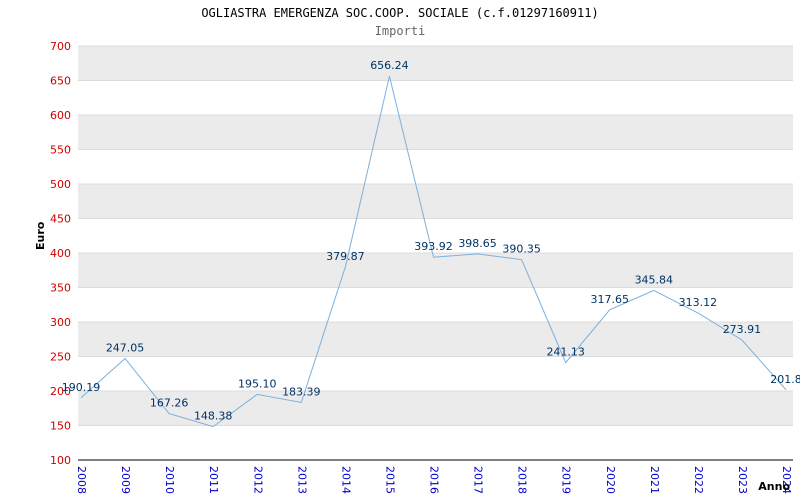 This screenshot has width=800, height=500. What do you see at coordinates (60, 357) in the screenshot?
I see `y-tick-250: 250` at bounding box center [60, 357].